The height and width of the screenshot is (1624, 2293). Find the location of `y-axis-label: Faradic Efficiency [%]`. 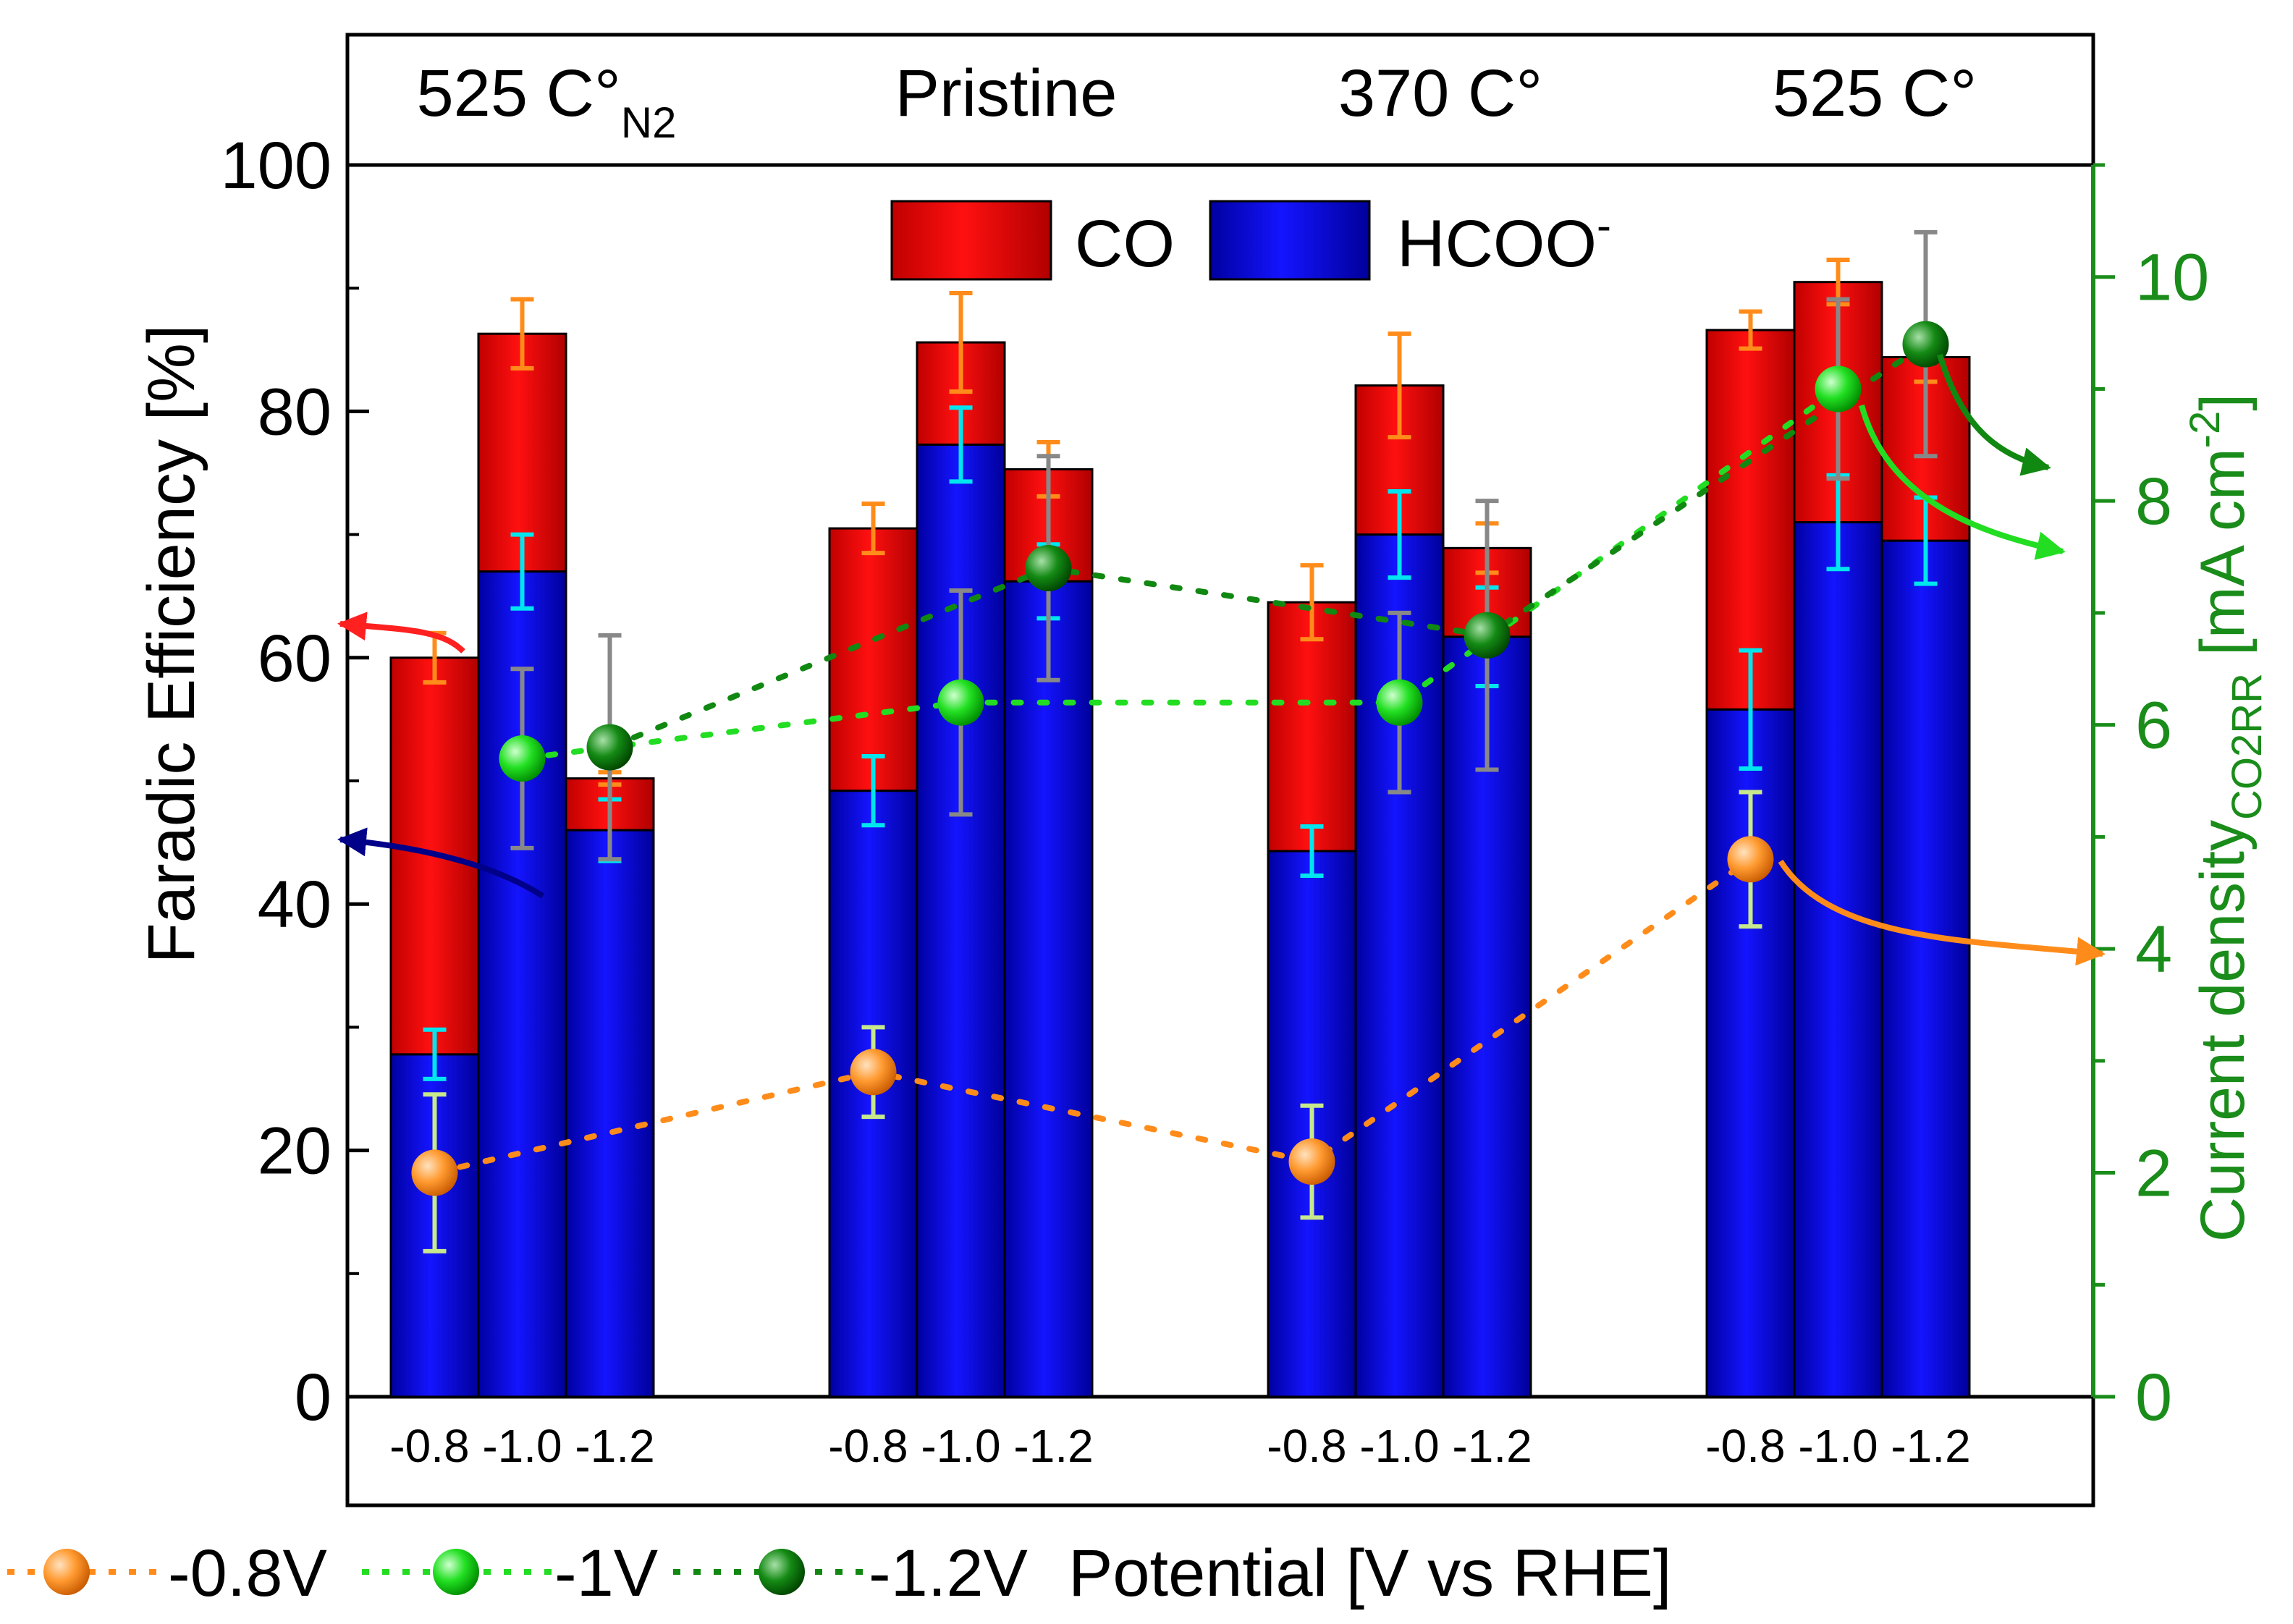

y-axis-label: Faradic Efficiency [%] is located at coordinates (171, 644).